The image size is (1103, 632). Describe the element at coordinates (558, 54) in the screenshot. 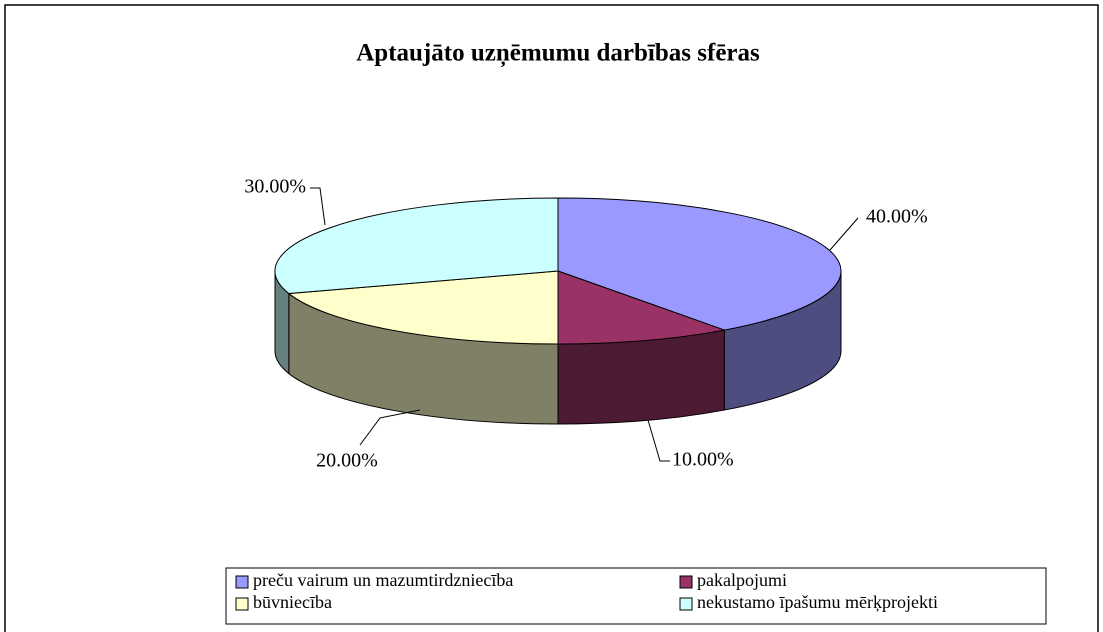

I see `chart-title: Aptaujāto uzņēmumu darbības sfēras` at that location.